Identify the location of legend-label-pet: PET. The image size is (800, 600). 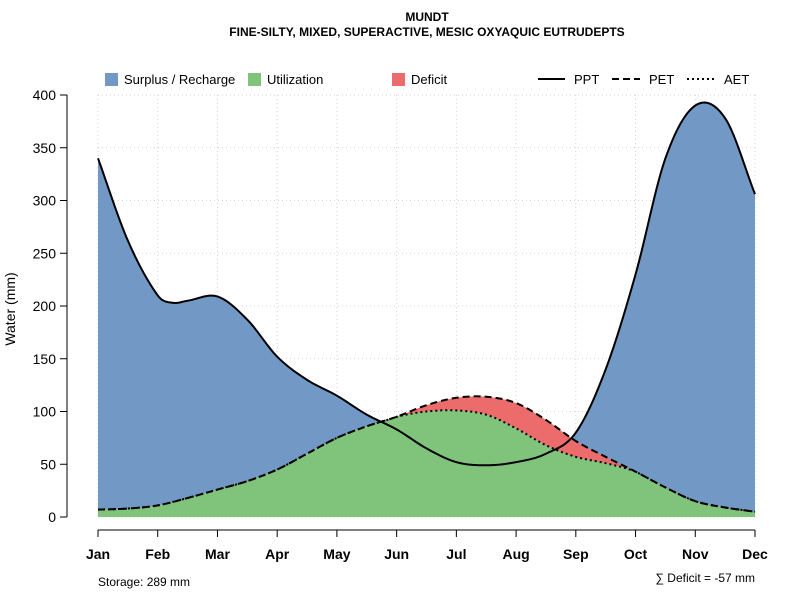
(661, 79).